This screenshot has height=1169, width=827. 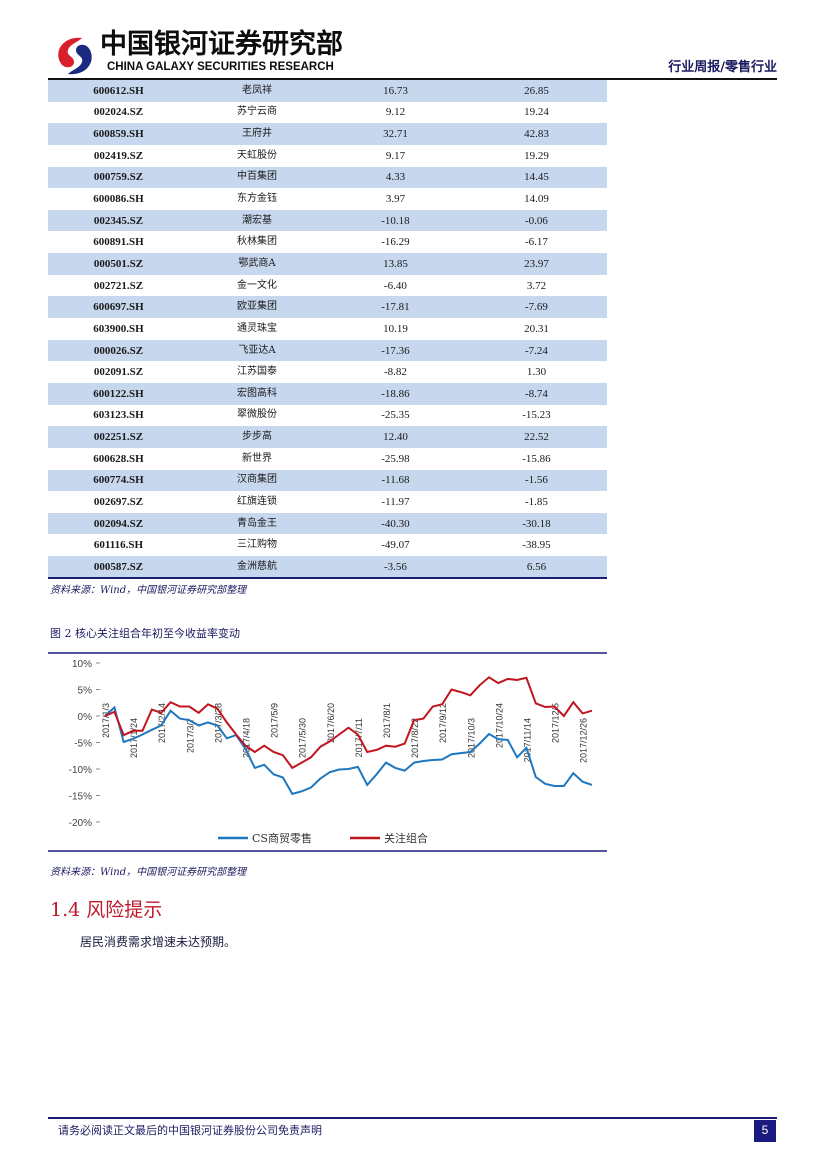 I want to click on return-value-2: -8.74, so click(x=536, y=393).